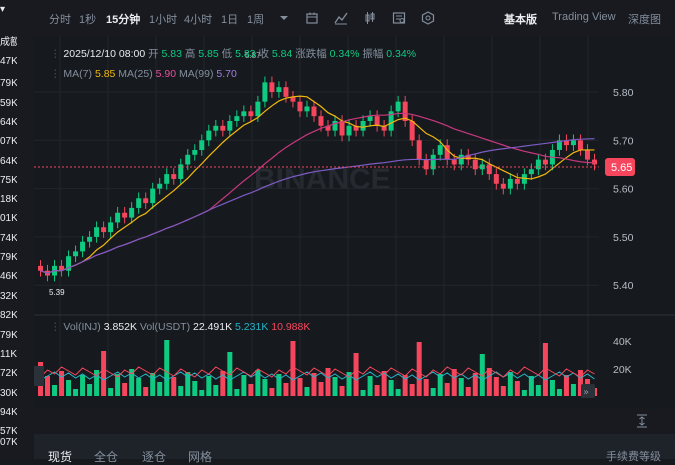 This screenshot has width=675, height=465. Describe the element at coordinates (623, 93) in the screenshot. I see `price-axis-label: 5.80` at that location.